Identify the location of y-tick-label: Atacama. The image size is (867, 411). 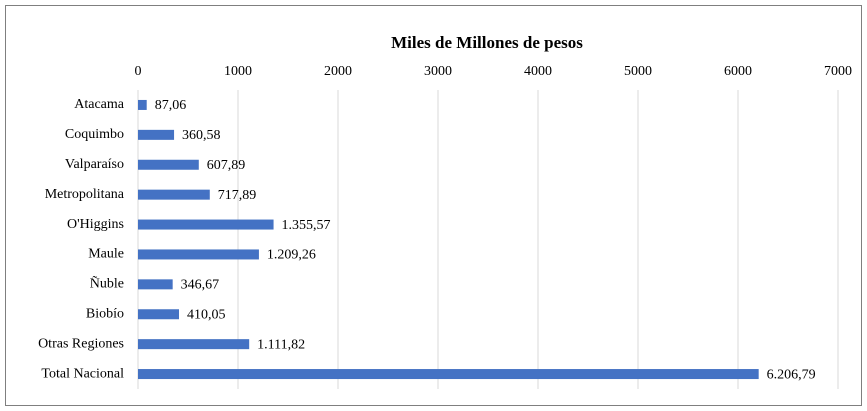
(99, 104).